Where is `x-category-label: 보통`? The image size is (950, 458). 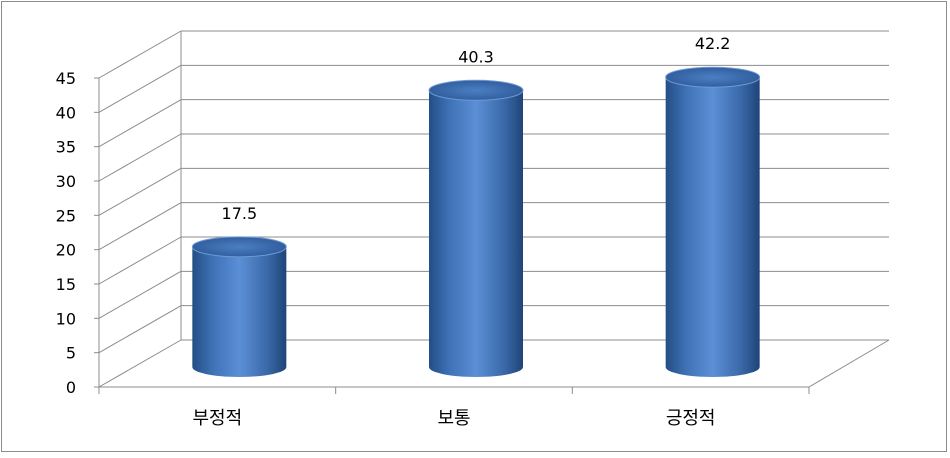 x-category-label: 보통 is located at coordinates (453, 418).